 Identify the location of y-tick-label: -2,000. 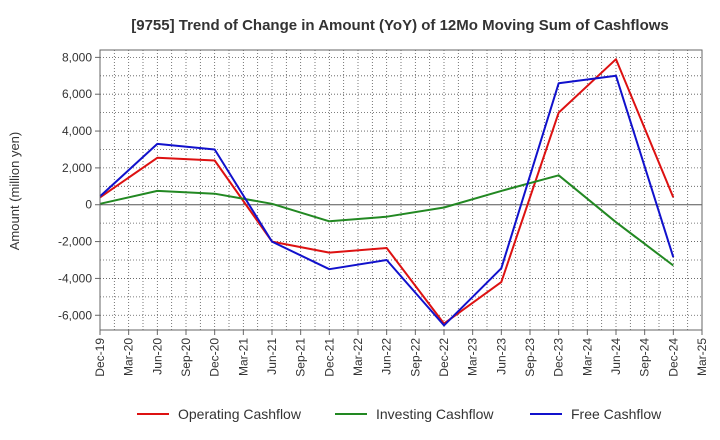
(75, 242).